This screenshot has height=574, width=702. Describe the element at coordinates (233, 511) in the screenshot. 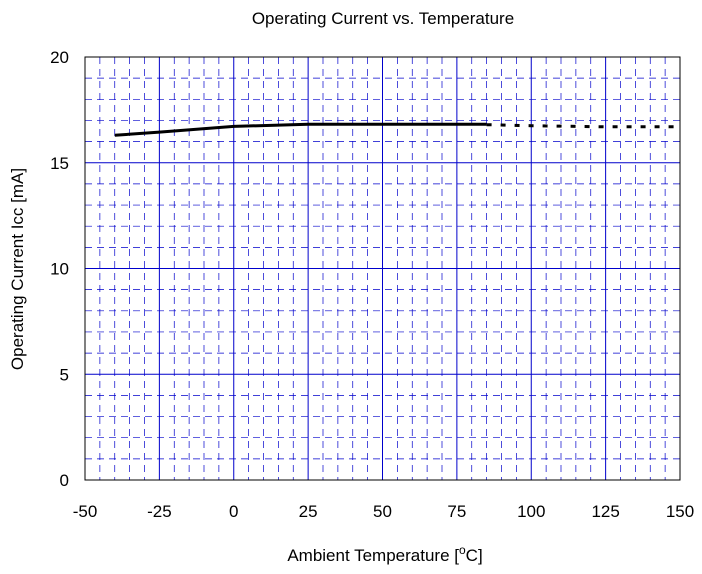

I see `x-tick-label: 0` at that location.